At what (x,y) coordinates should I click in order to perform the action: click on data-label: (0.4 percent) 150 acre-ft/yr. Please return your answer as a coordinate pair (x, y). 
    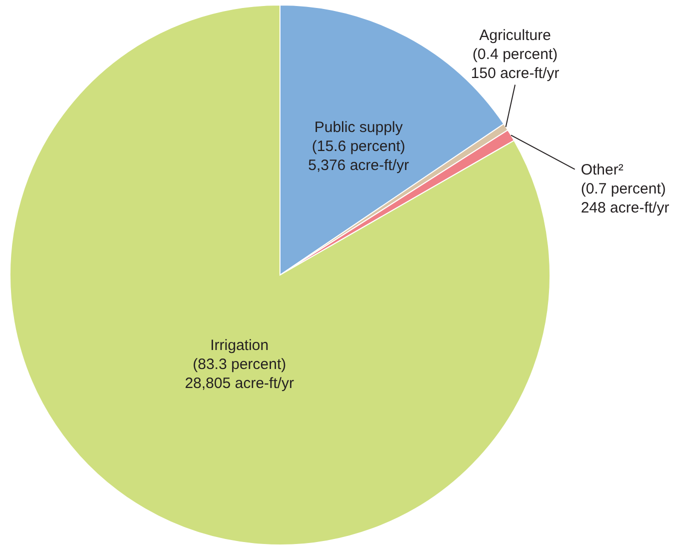
    Looking at the image, I should click on (515, 64).